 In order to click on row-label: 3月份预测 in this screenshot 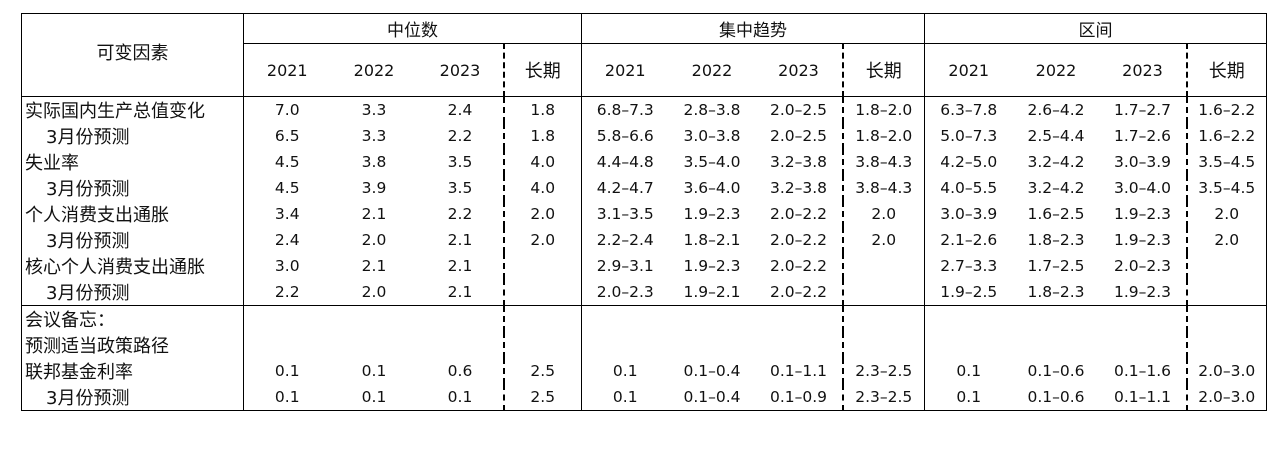, I will do `click(88, 293)`.